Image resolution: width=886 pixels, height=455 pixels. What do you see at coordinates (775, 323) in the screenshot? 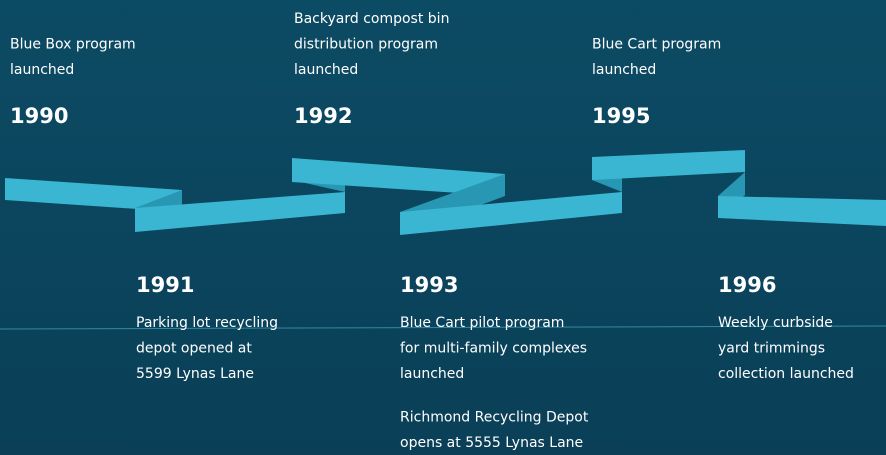
I see `event-text: Weekly curbside` at bounding box center [775, 323].